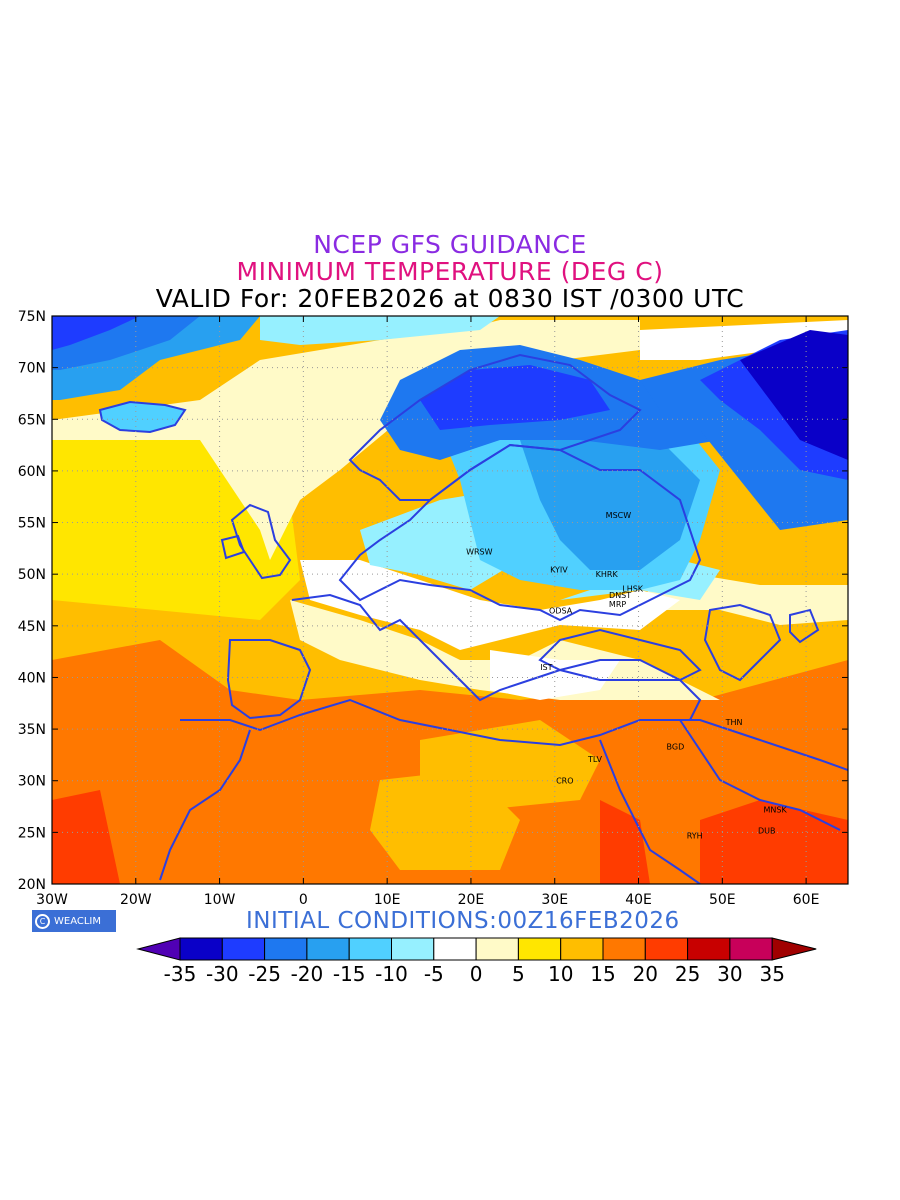 The width and height of the screenshot is (900, 1200). Describe the element at coordinates (136, 900) in the screenshot. I see `lon-label: 20W` at that location.